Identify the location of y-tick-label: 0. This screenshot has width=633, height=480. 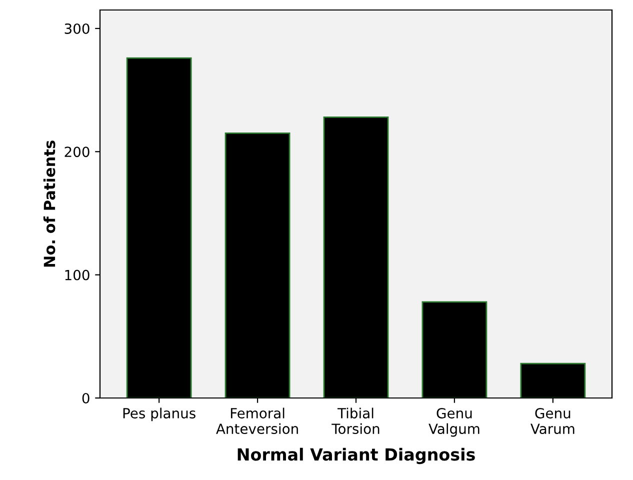
(86, 398).